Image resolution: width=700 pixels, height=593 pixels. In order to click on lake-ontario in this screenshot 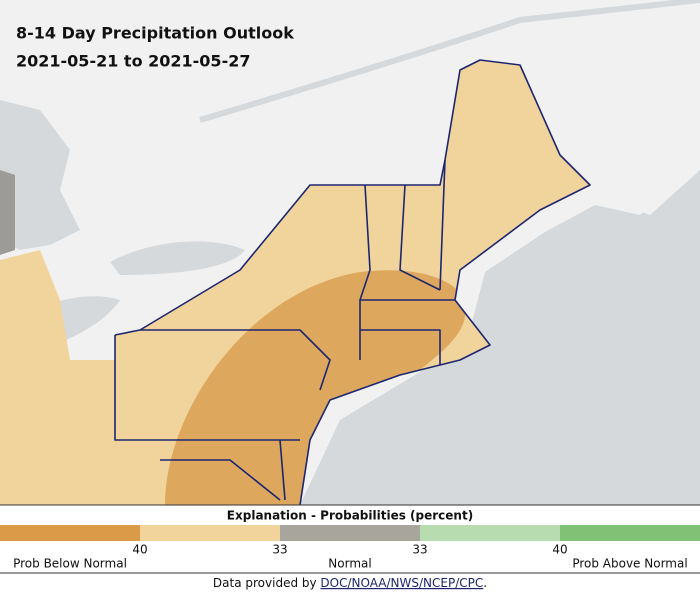, I will do `click(177, 258)`.